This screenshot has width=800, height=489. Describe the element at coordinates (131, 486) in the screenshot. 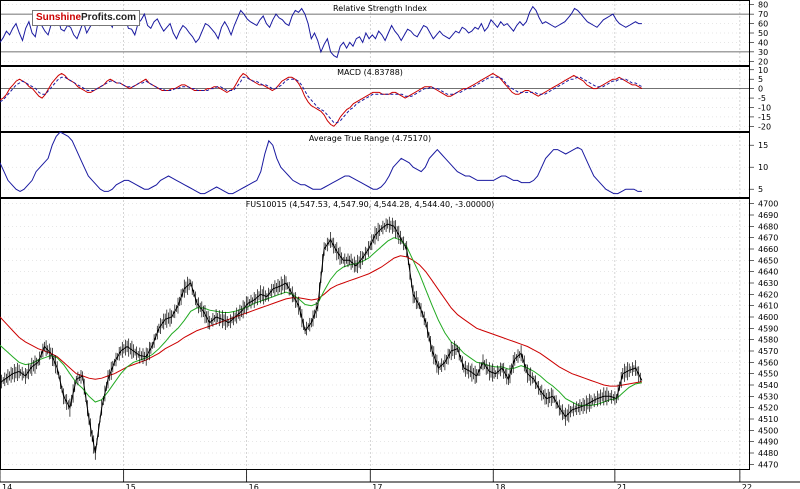

I see `x-tick-label: 15` at that location.